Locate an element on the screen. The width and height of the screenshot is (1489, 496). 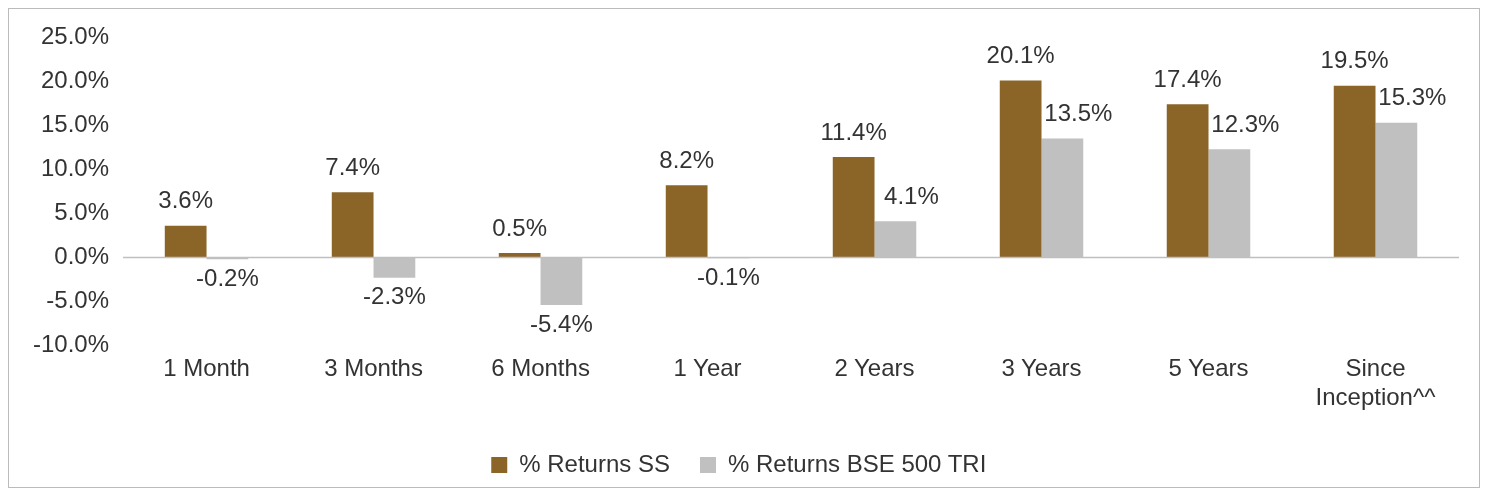
x-tick-label: 2 Years is located at coordinates (874, 368).